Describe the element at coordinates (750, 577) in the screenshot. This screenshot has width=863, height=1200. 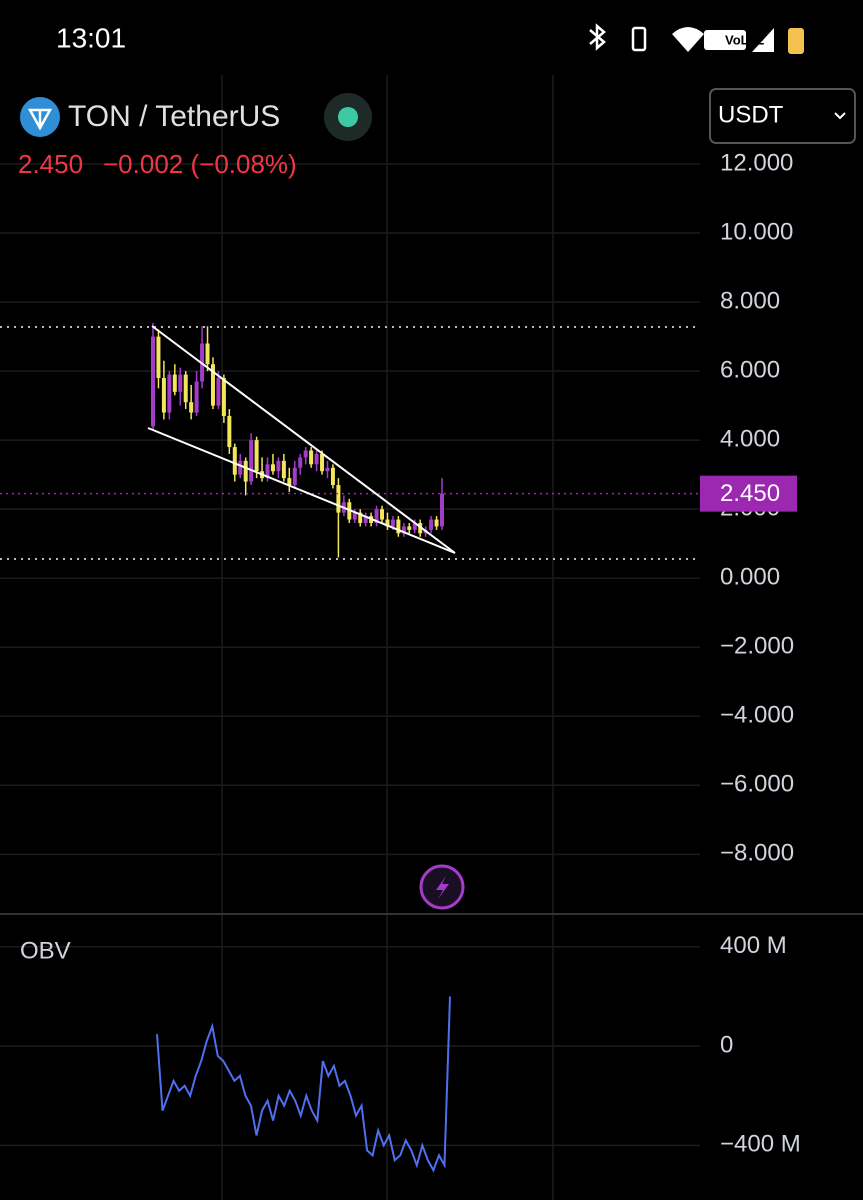
I see `y-tick-label: 0.000` at that location.